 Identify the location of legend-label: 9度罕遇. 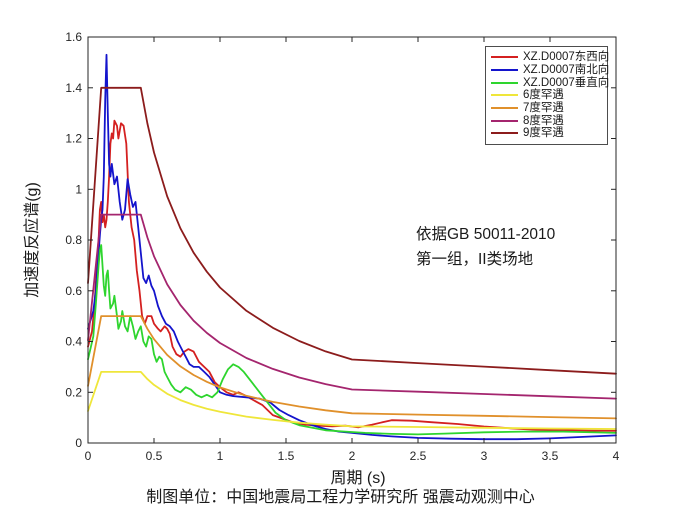
(543, 133).